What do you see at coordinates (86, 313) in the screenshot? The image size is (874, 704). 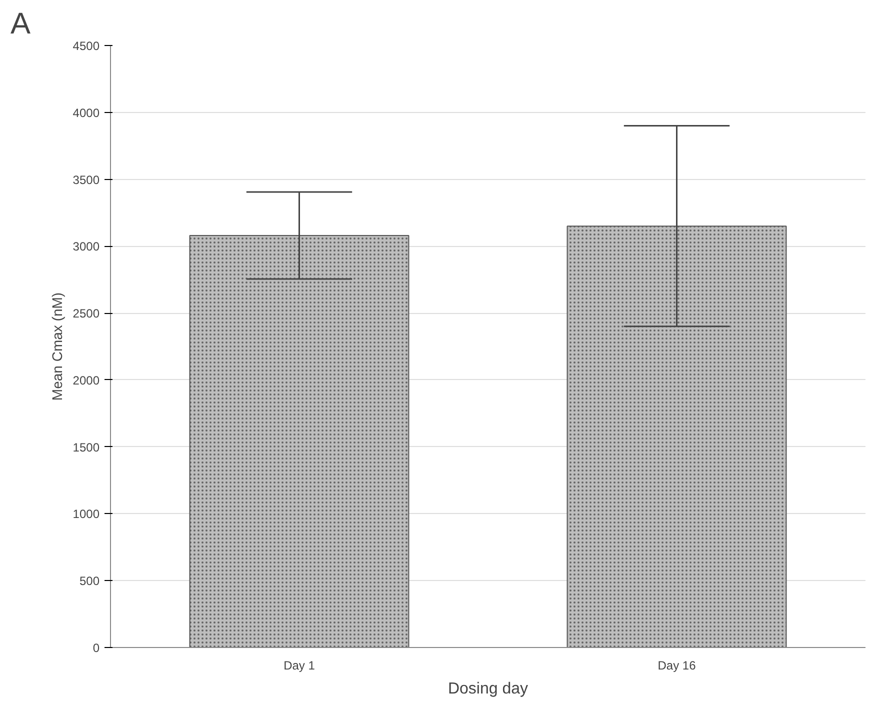 I see `y-tick-label: 2500` at bounding box center [86, 313].